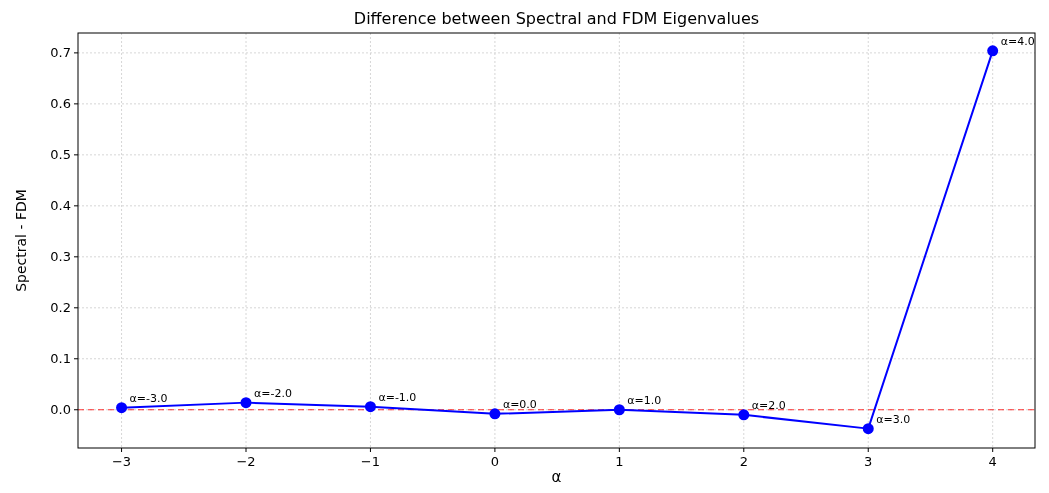  Describe the element at coordinates (519, 404) in the screenshot. I see `annotation: α=0.0` at that location.